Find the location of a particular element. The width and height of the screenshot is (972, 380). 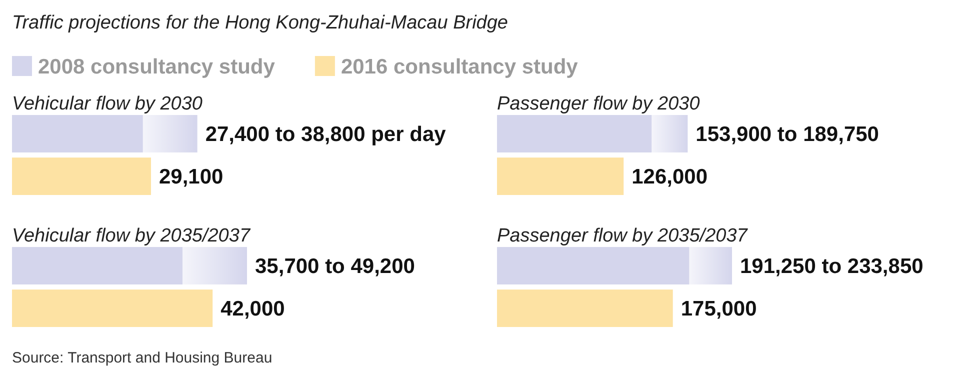

annotation: 191,250 to 233,850 is located at coordinates (832, 266).